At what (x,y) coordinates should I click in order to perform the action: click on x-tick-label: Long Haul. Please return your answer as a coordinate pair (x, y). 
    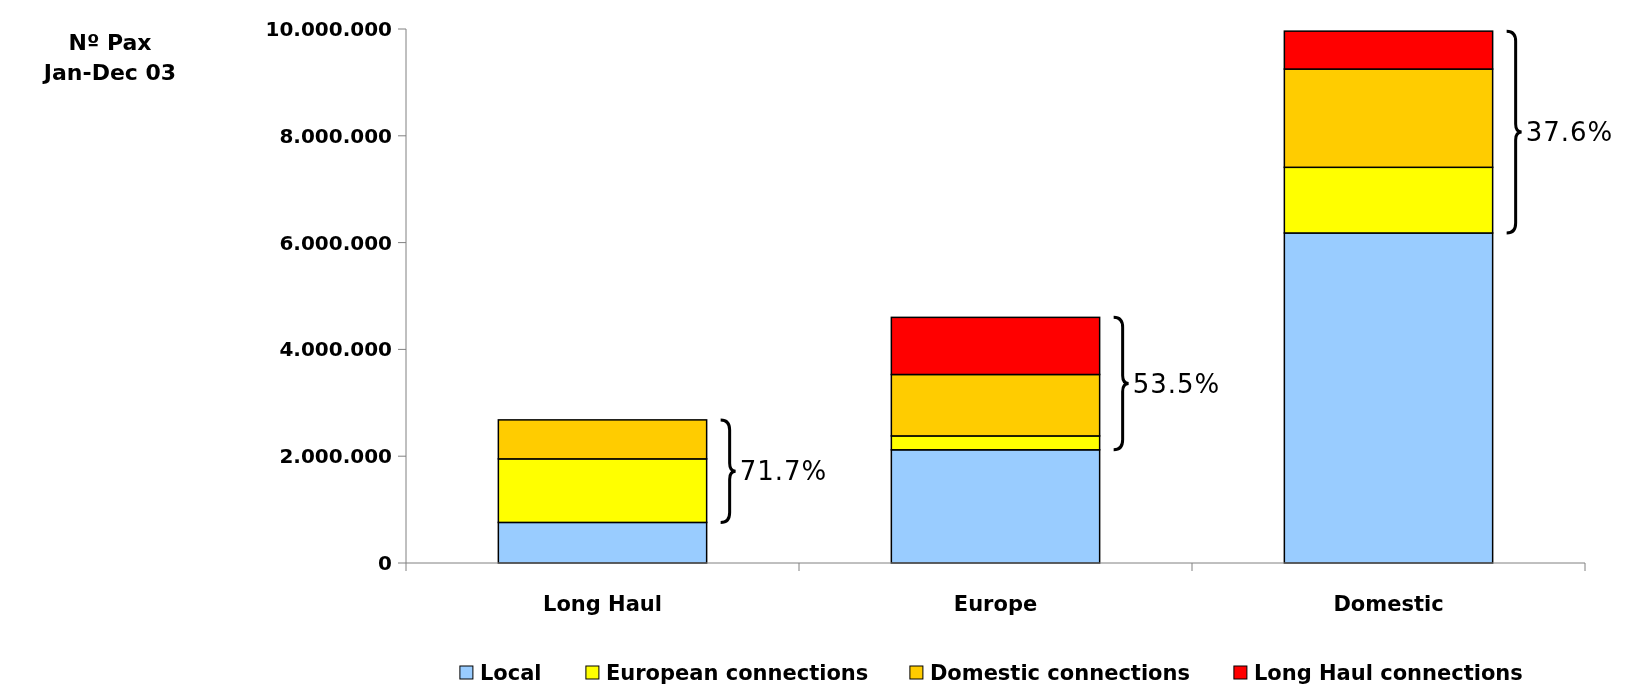
    Looking at the image, I should click on (602, 604).